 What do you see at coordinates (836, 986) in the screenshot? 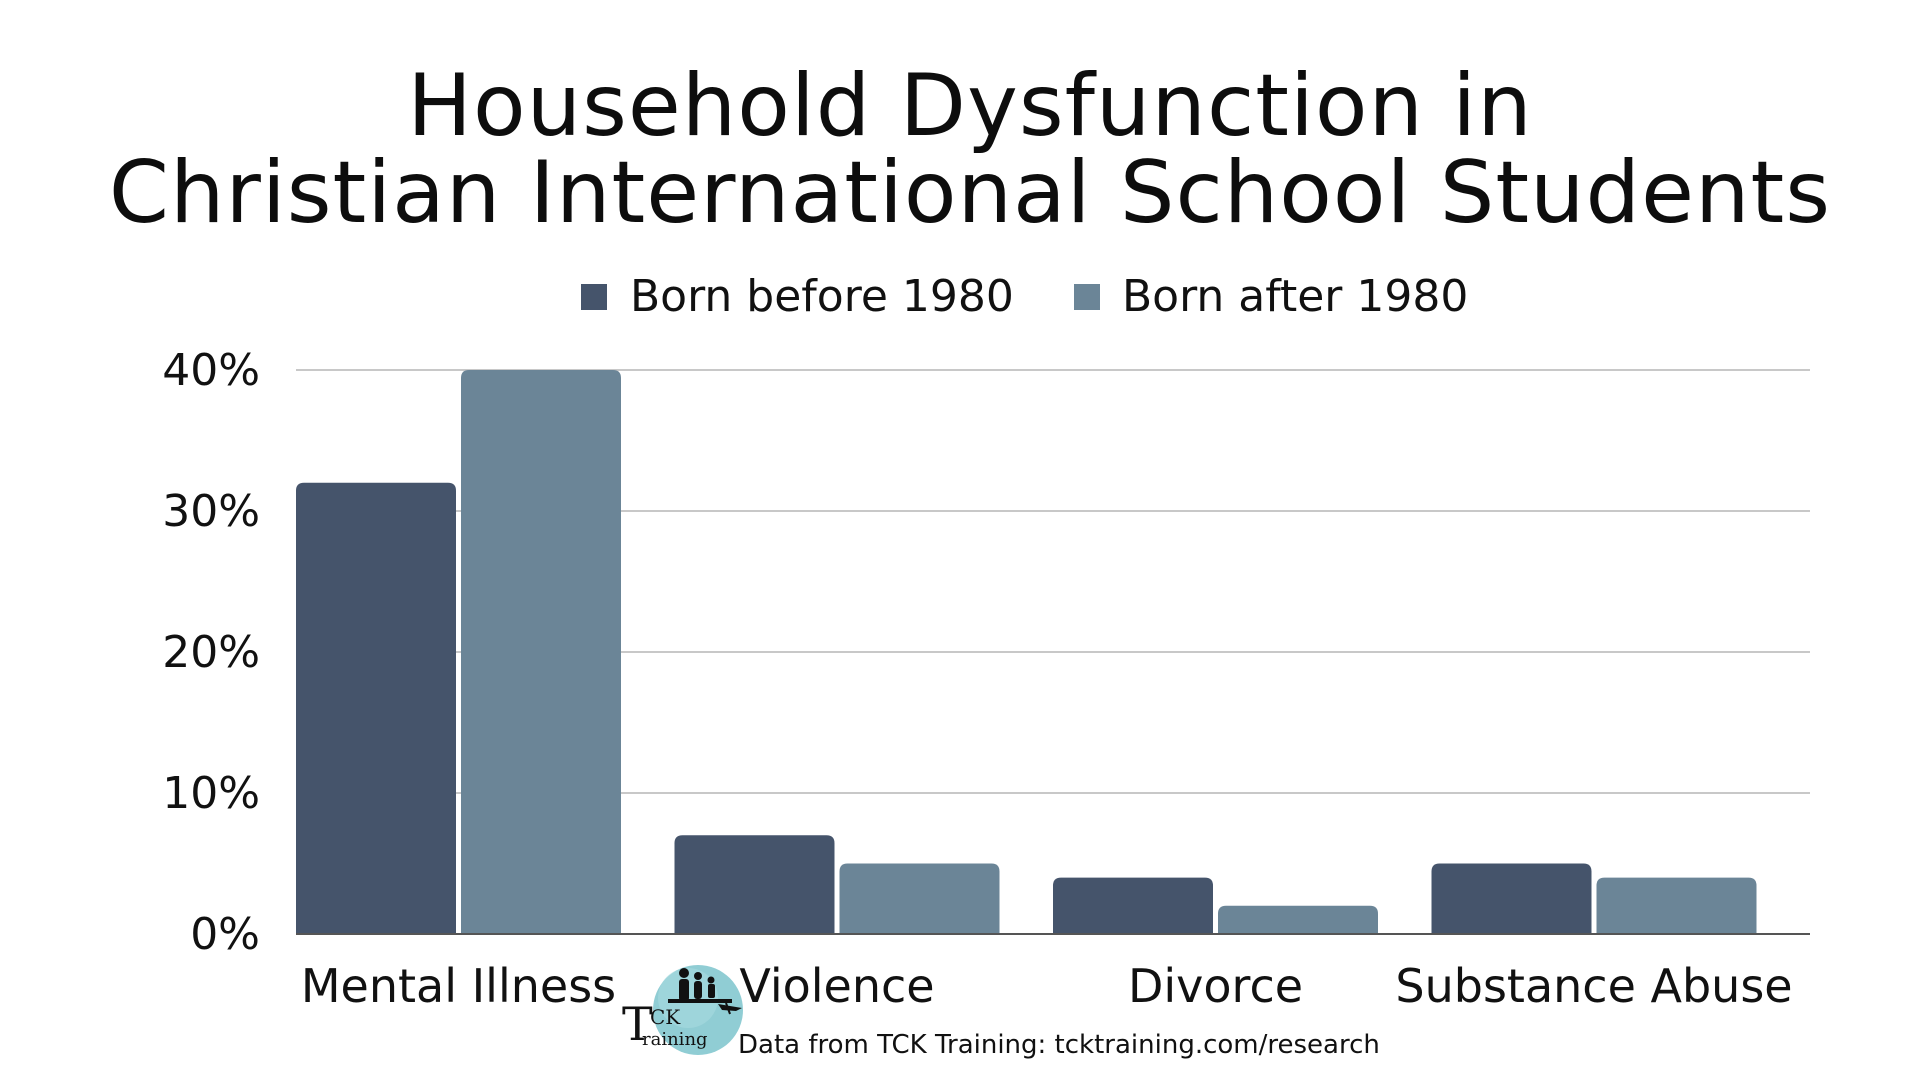
I see `category-label-violence: Violence` at bounding box center [836, 986].